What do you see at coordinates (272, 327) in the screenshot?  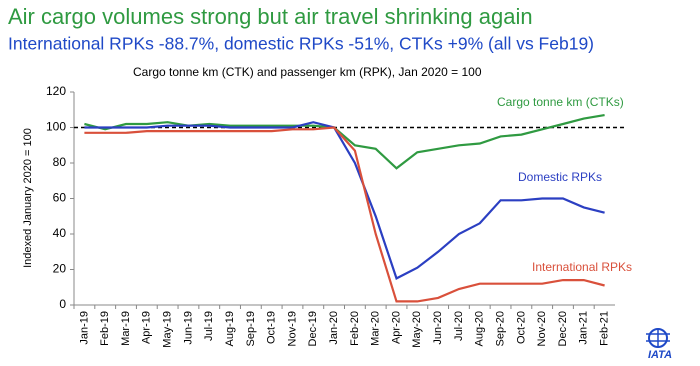 I see `x-tick-label: Oct-19` at bounding box center [272, 327].